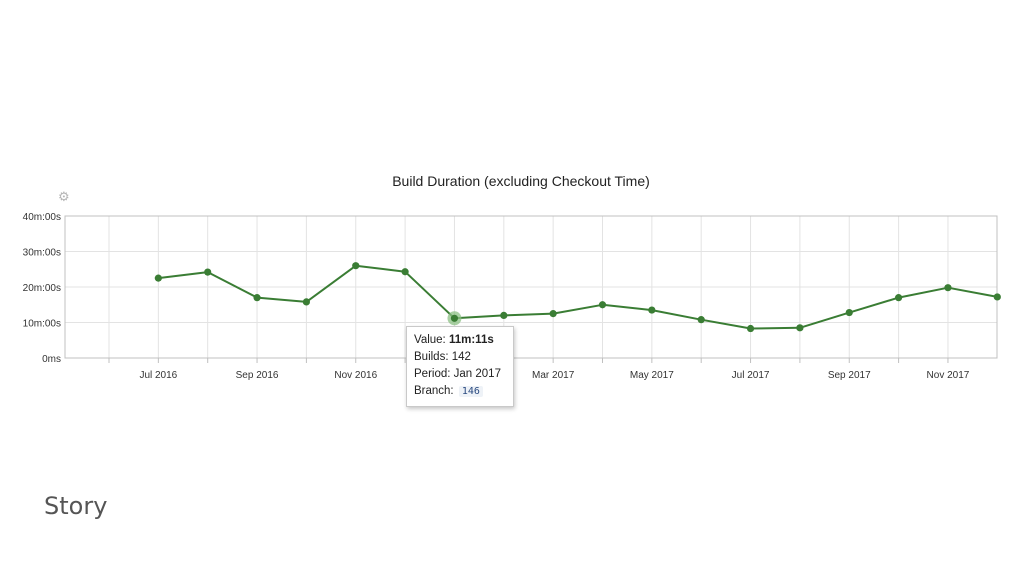 This screenshot has width=1024, height=576. I want to click on tooltip-period: Jan 2017, so click(477, 374).